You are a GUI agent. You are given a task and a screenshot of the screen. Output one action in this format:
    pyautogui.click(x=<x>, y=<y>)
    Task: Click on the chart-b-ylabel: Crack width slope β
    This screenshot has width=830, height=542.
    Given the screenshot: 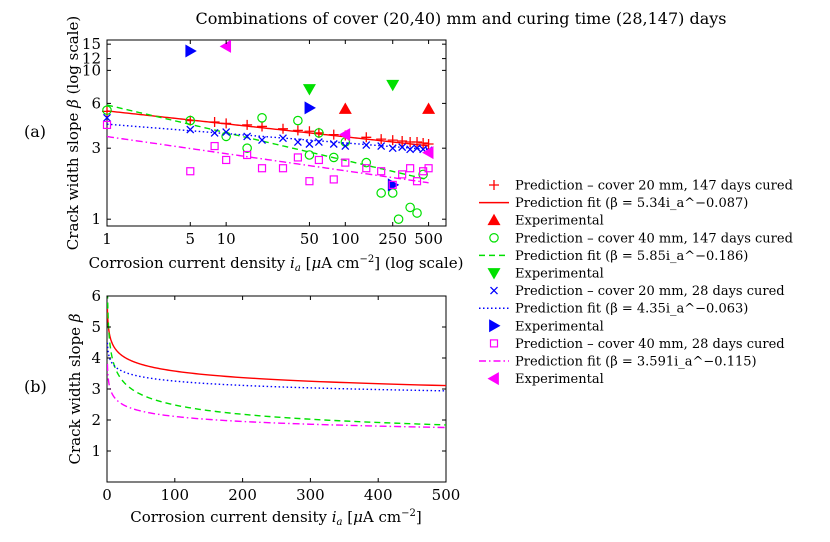 What is the action you would take?
    pyautogui.click(x=75, y=388)
    